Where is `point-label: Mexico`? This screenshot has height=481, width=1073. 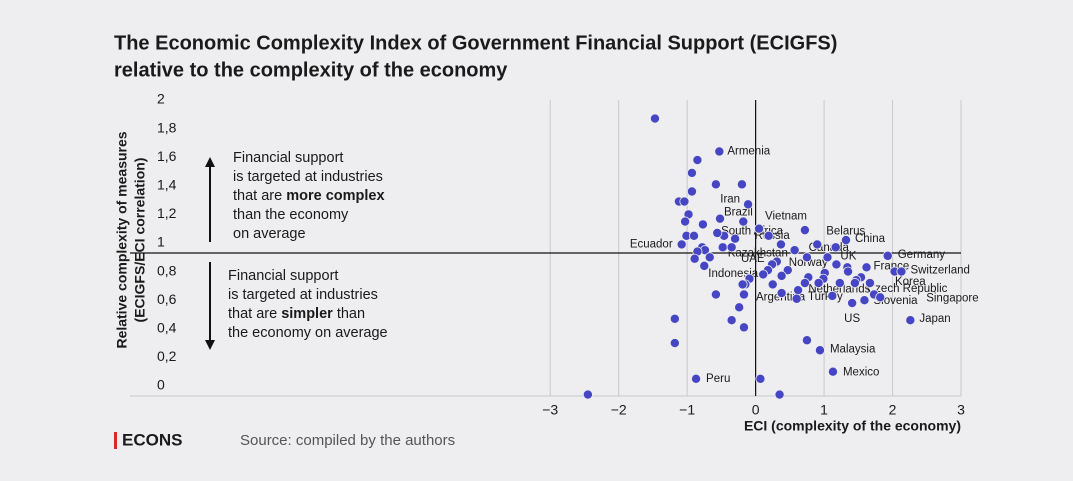
point-label: Mexico is located at coordinates (861, 373).